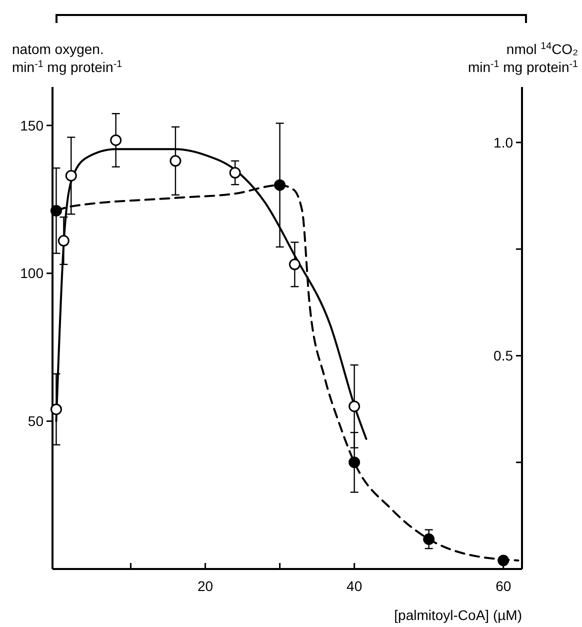  I want to click on x-tick-label: 40, so click(354, 586).